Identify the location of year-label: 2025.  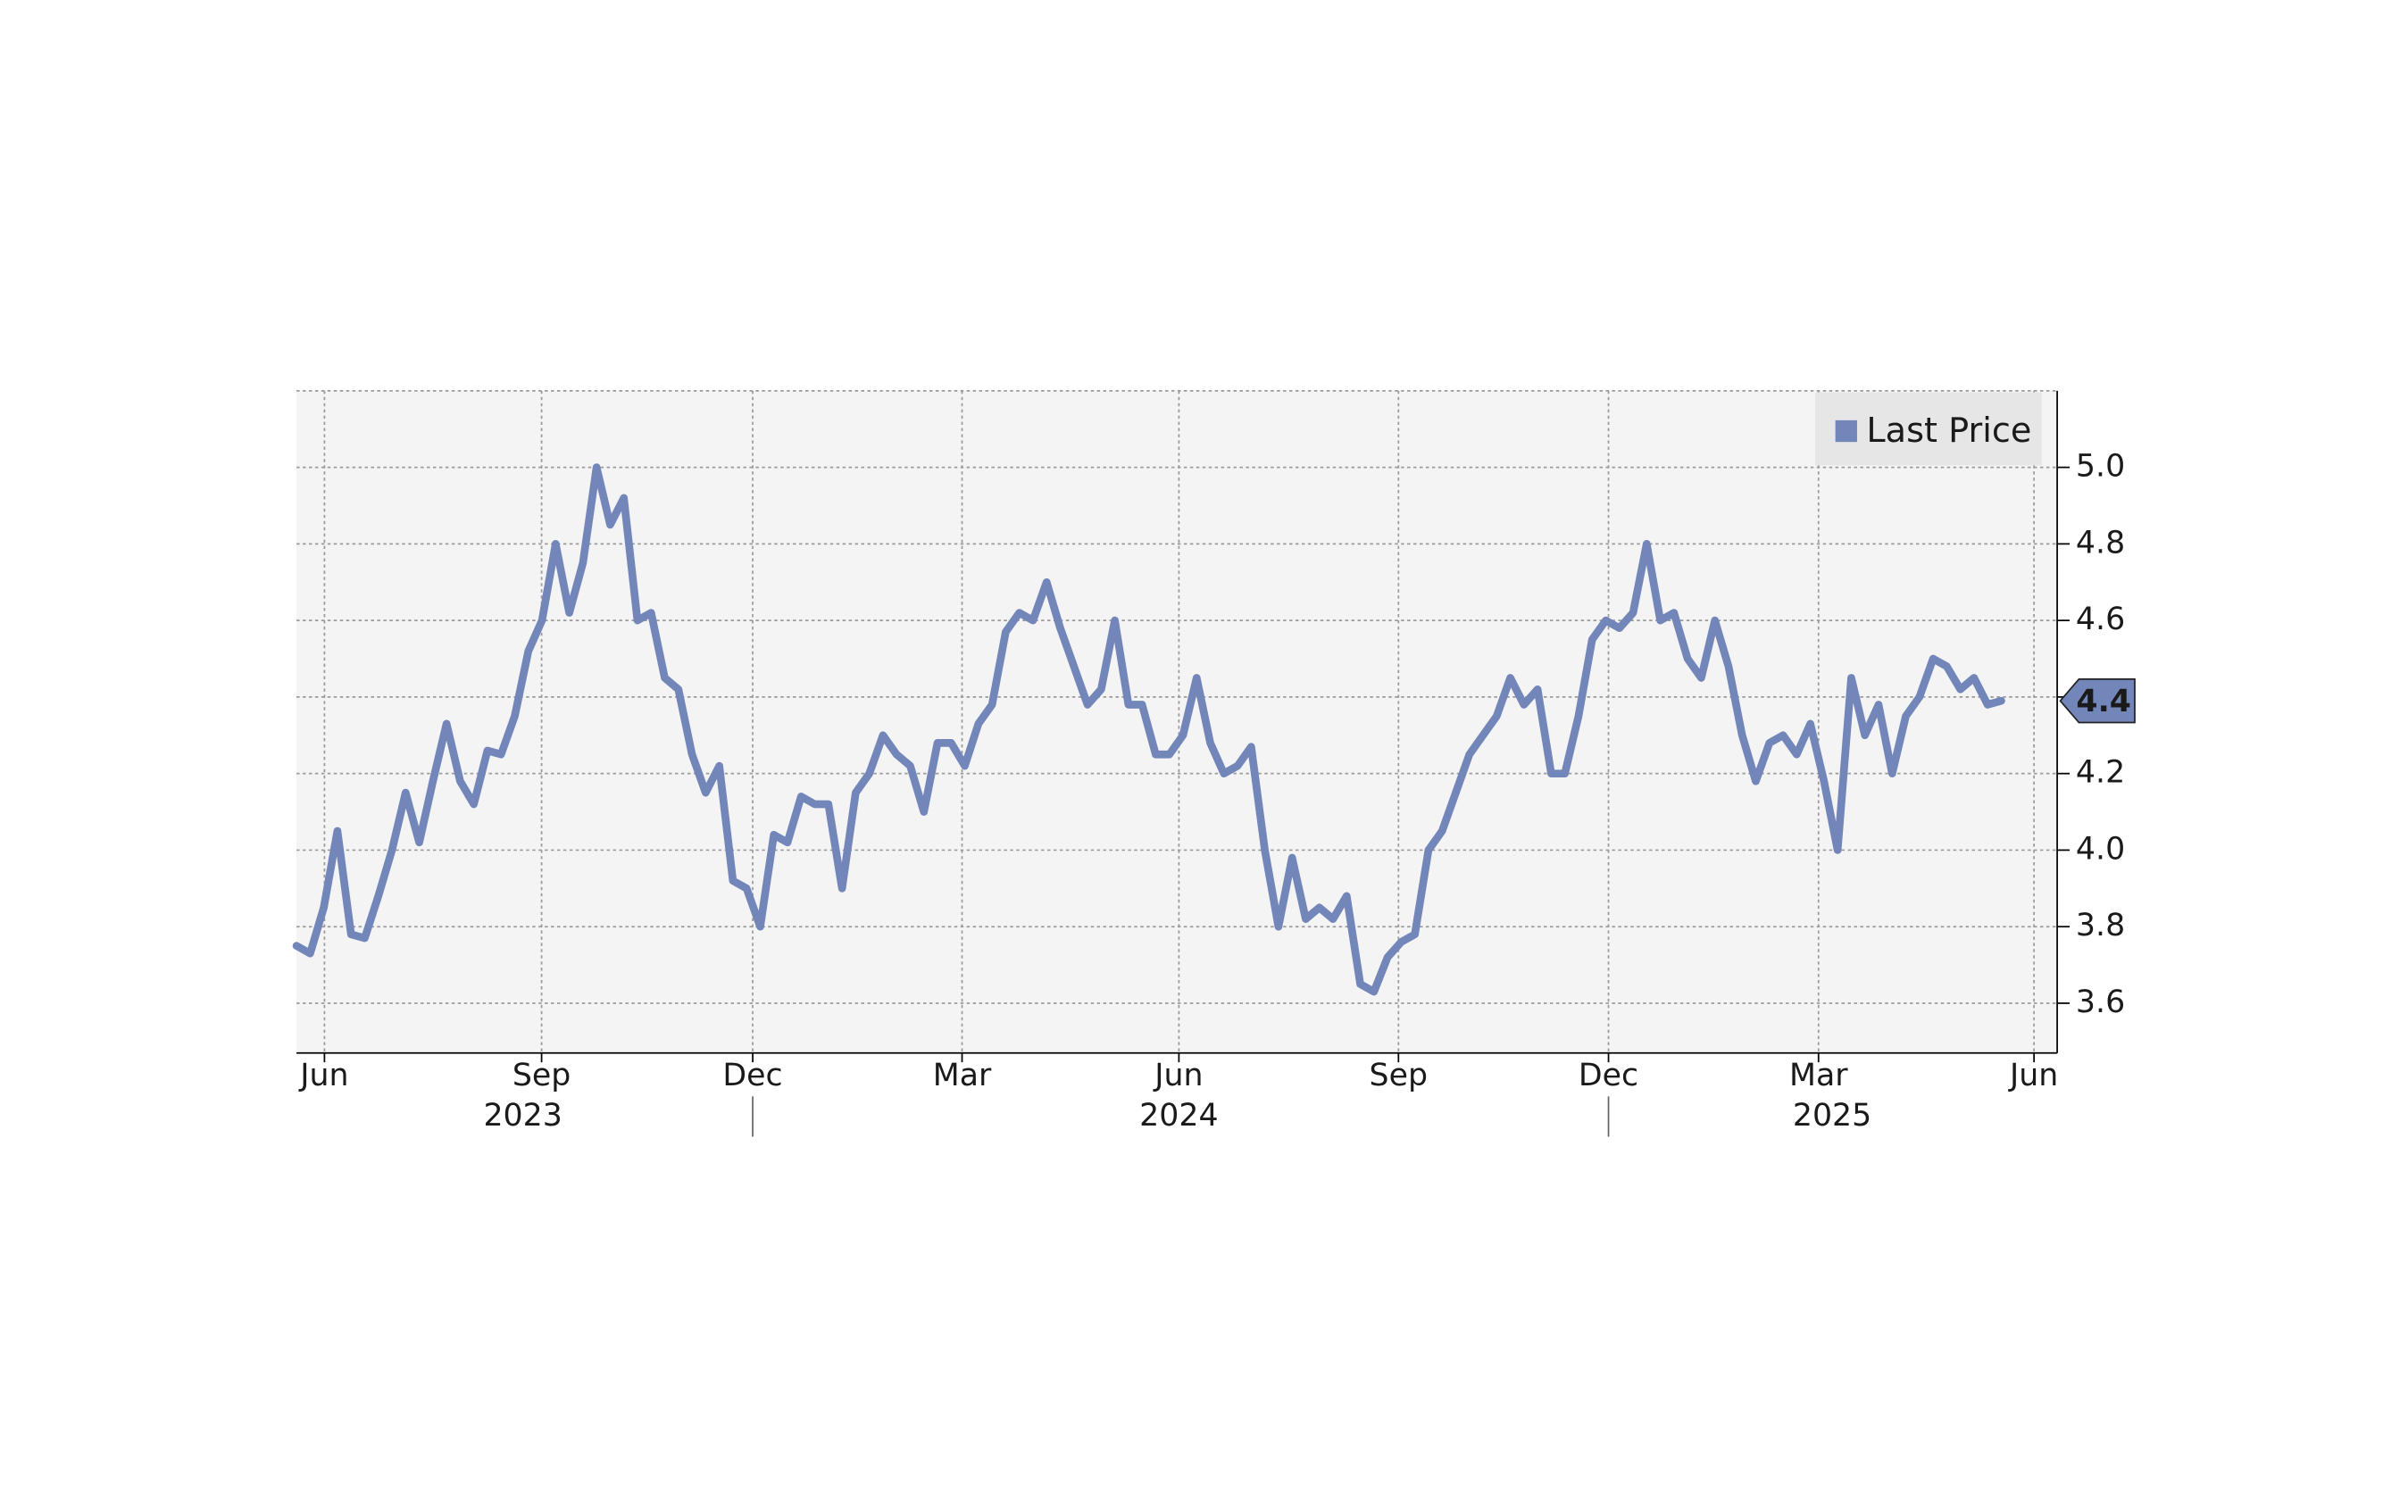
(1832, 1116).